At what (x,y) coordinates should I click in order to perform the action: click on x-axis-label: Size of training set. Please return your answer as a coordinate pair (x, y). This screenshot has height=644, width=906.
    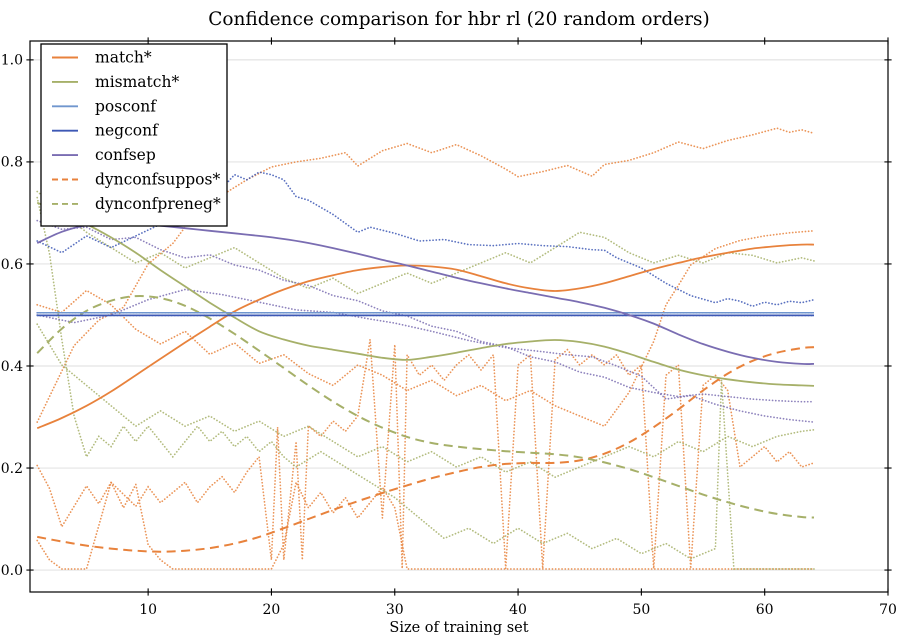
    Looking at the image, I should click on (458, 628).